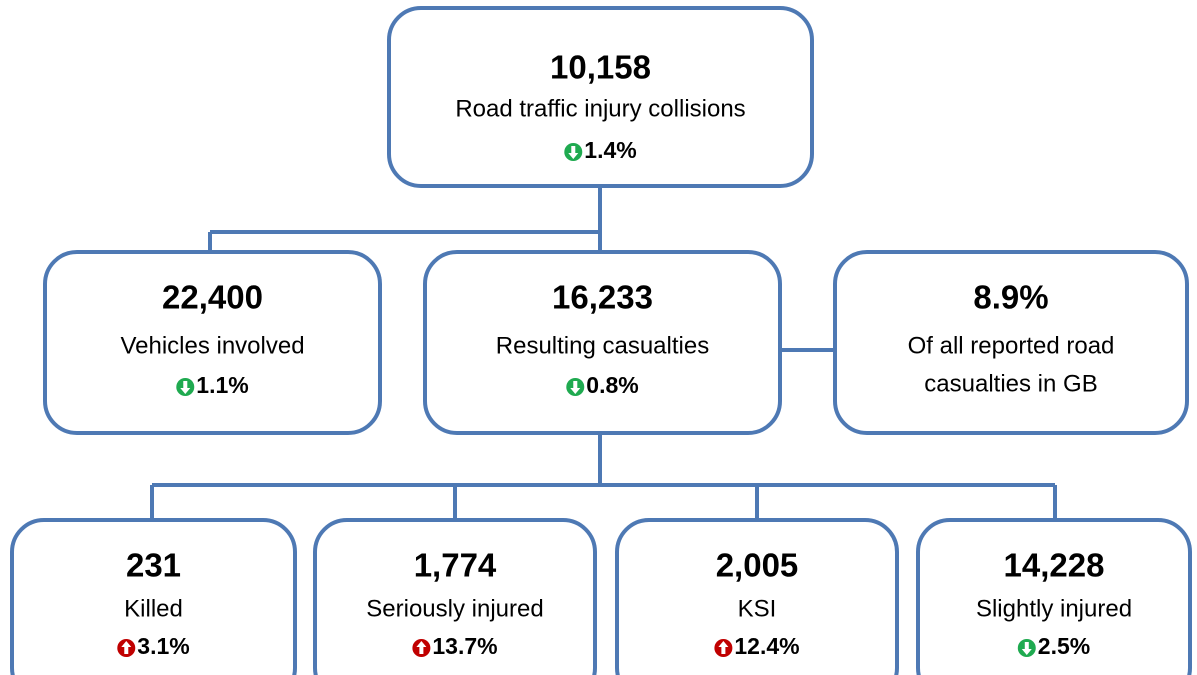  I want to click on node-box: 16,233 Resulting casualties 0.8%, so click(602, 342).